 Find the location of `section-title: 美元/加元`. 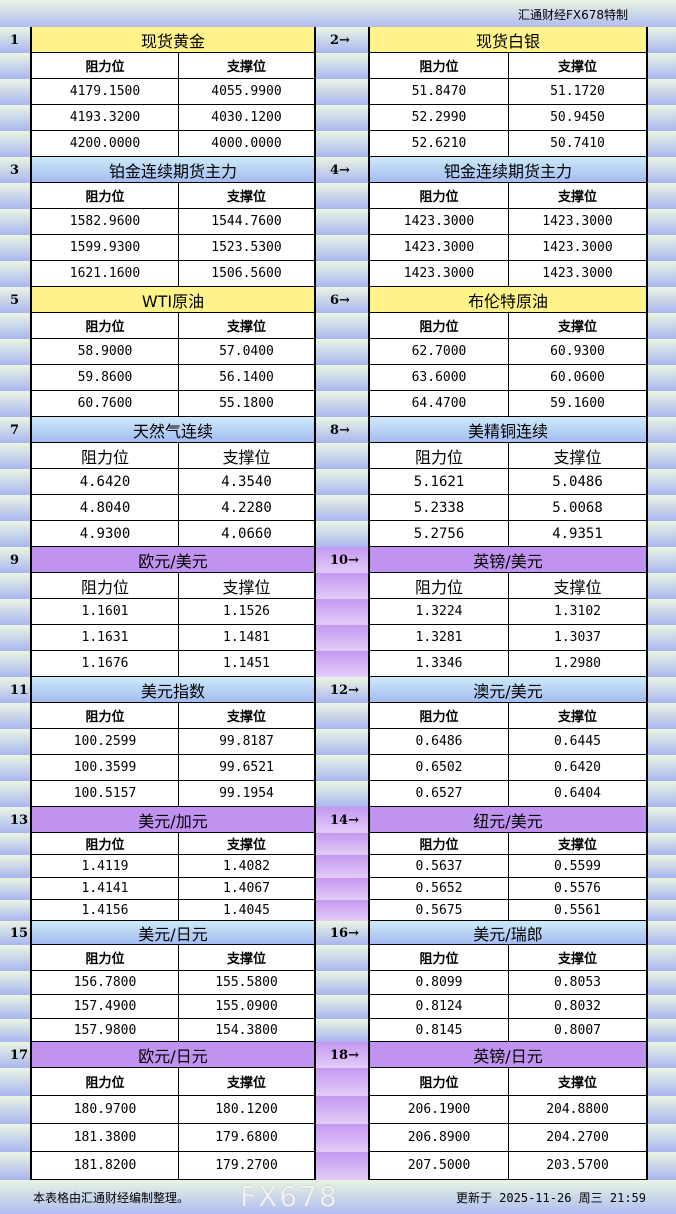

section-title: 美元/加元 is located at coordinates (173, 820).